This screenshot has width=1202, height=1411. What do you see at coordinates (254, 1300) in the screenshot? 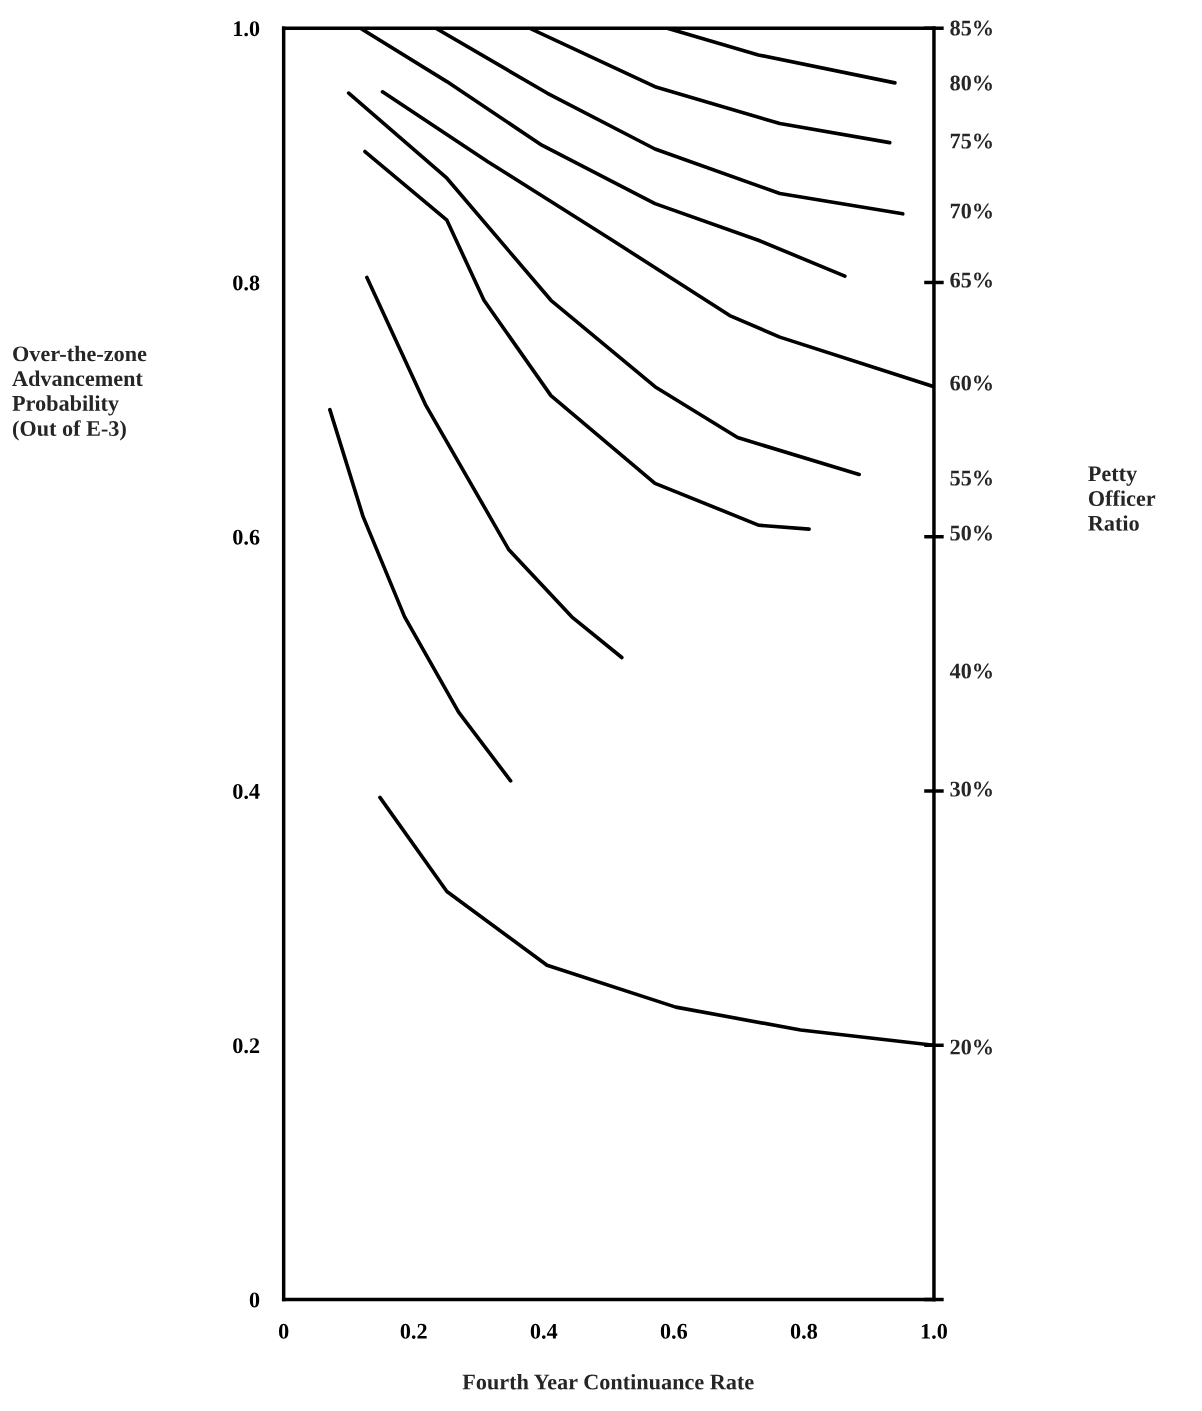
I see `y-tick-label: 0` at bounding box center [254, 1300].